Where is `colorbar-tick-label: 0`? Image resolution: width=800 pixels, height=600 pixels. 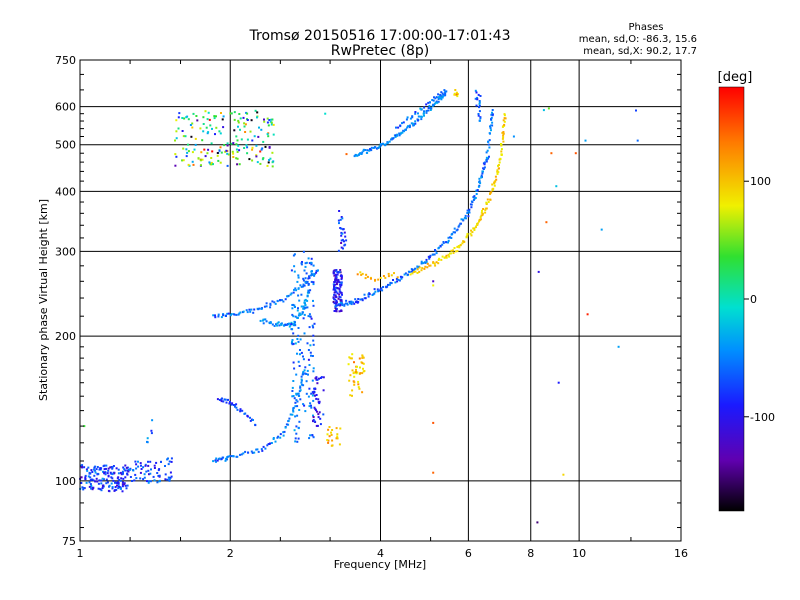
colorbar-tick-label: 0 is located at coordinates (753, 299).